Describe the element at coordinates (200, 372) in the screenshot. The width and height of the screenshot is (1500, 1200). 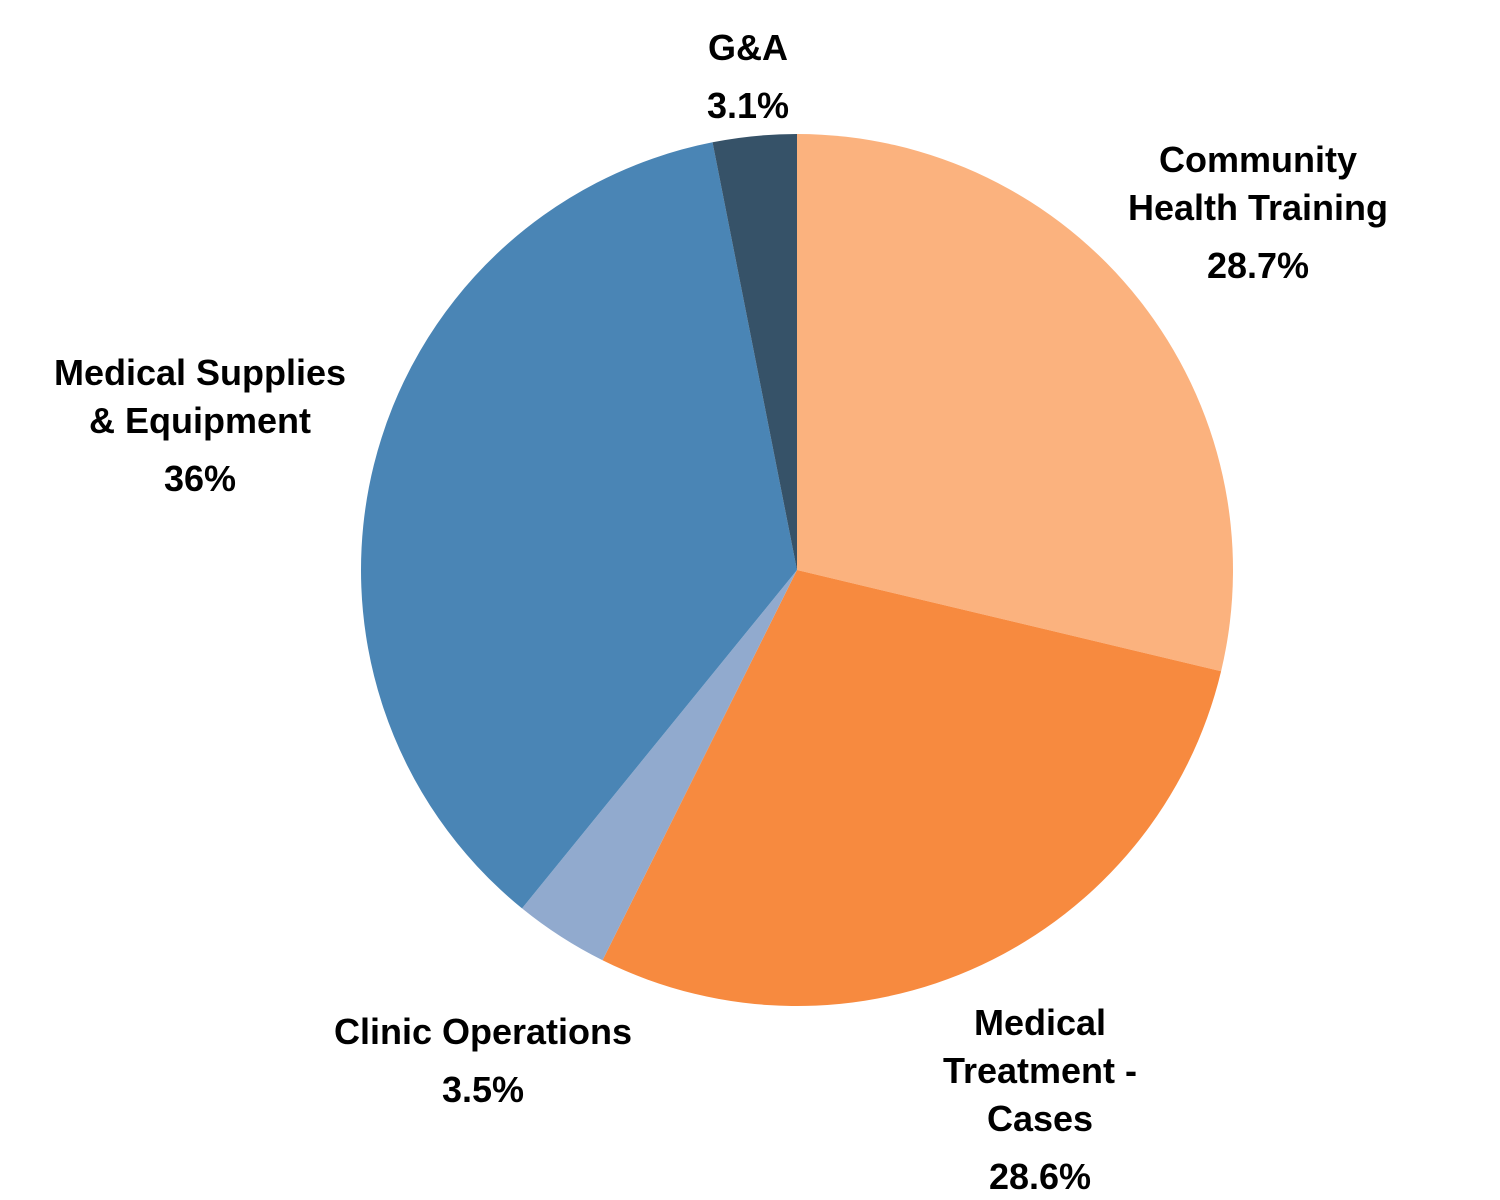
I see `slice-label: Medical Supplies` at that location.